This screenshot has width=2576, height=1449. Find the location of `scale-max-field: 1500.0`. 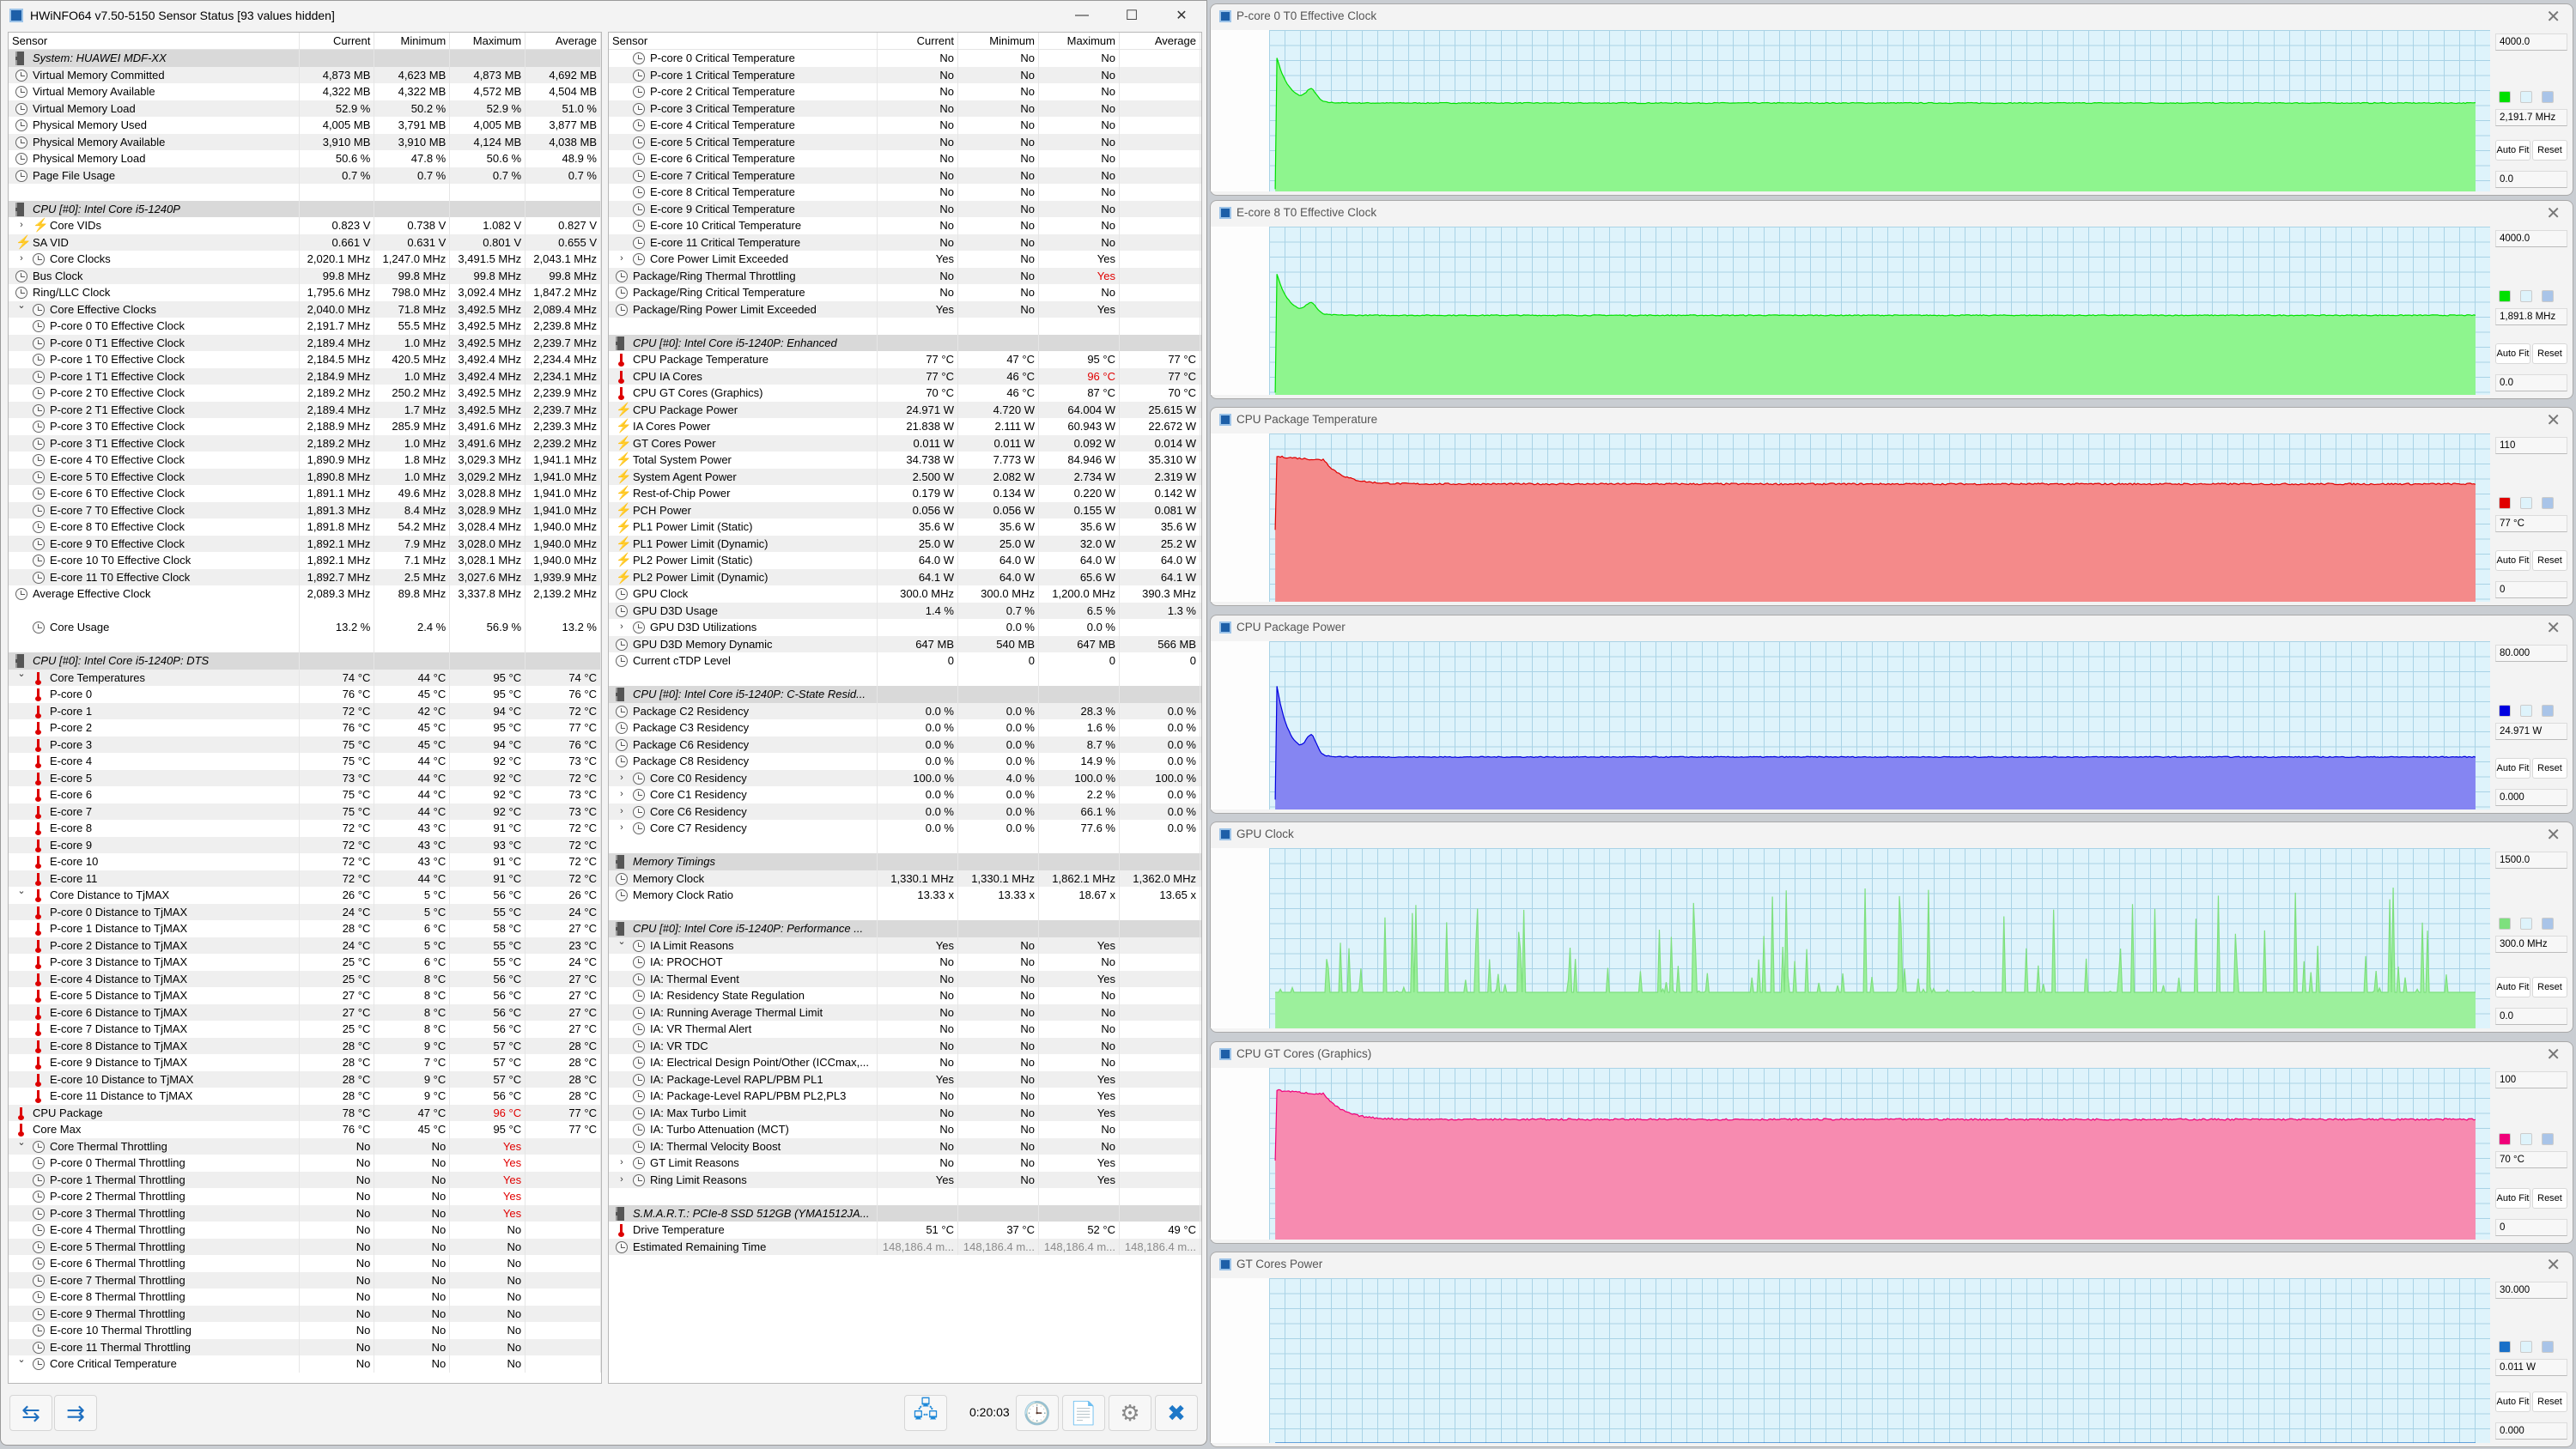

scale-max-field: 1500.0 is located at coordinates (2531, 860).